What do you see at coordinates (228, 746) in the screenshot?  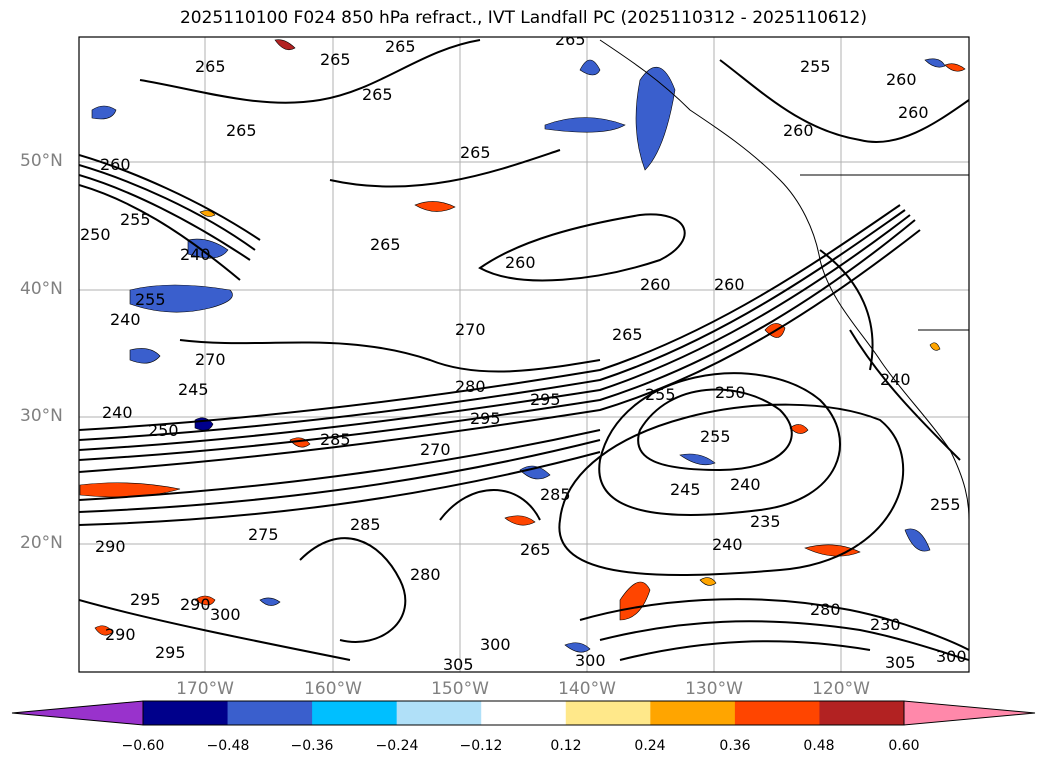 I see `colorbar-tick: −0.48` at bounding box center [228, 746].